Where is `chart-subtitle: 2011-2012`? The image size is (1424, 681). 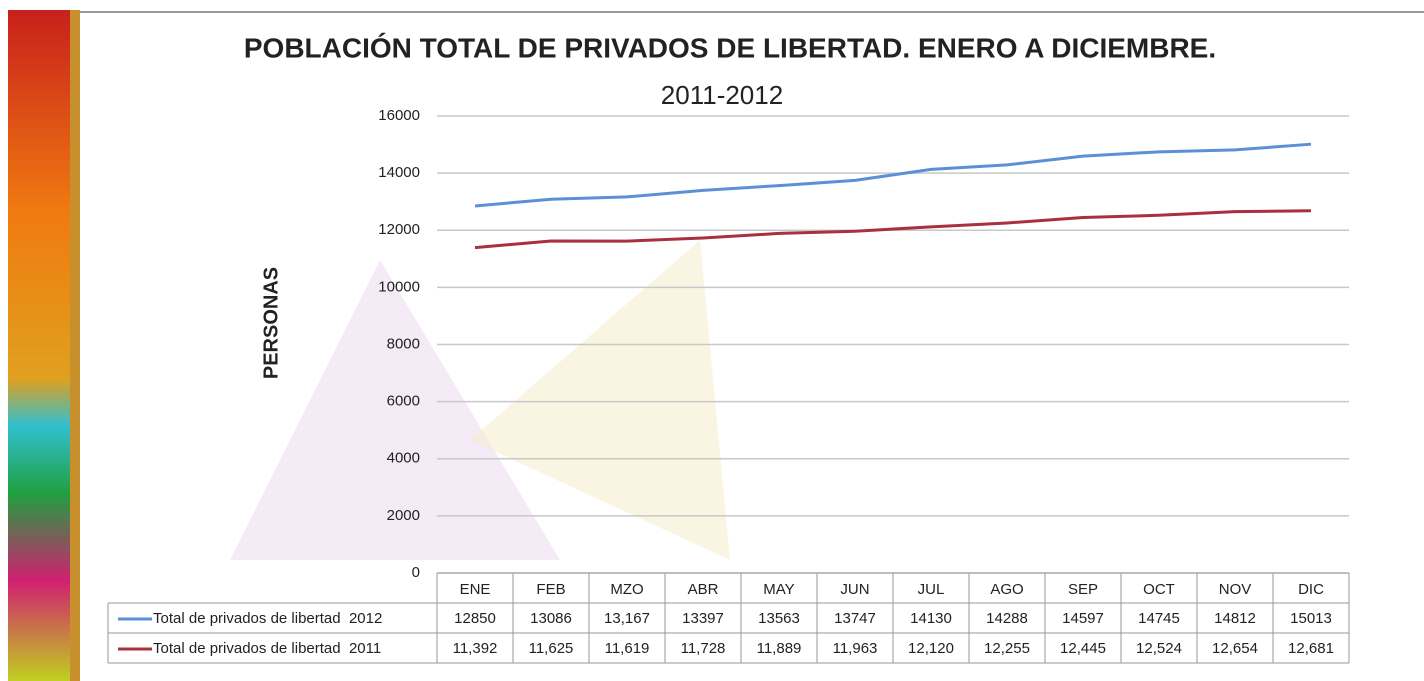 chart-subtitle: 2011-2012 is located at coordinates (722, 95).